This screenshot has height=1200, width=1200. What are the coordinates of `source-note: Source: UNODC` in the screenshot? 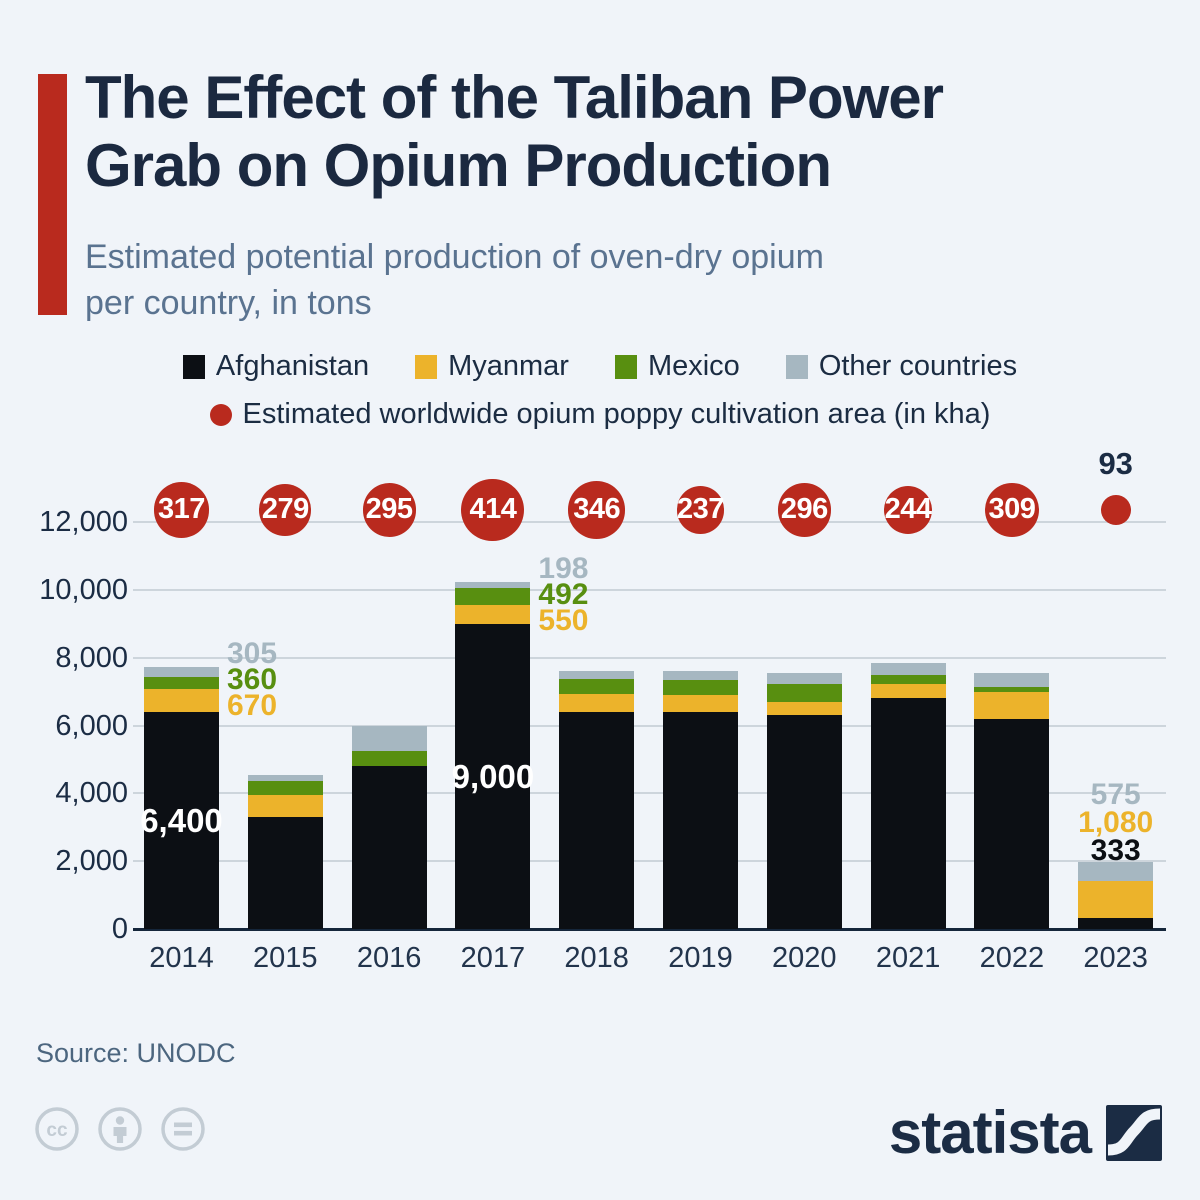 It's located at (136, 1053).